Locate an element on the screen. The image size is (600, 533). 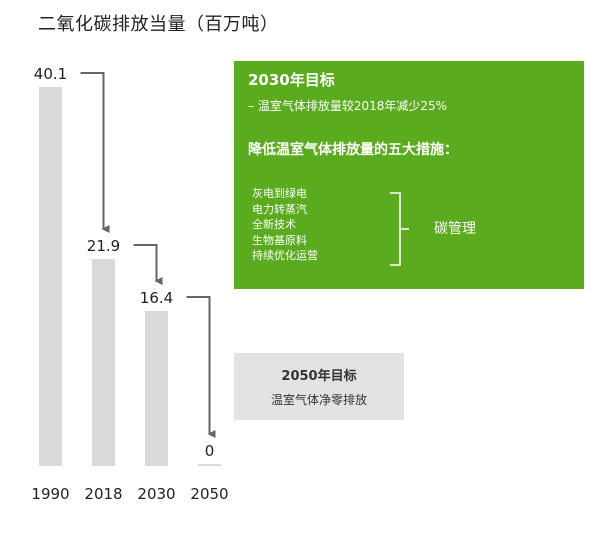
measures-list: 灰电到绿电 电力转蒸汽 全新技术 生物基原料 持续优化运营 is located at coordinates (285, 225).